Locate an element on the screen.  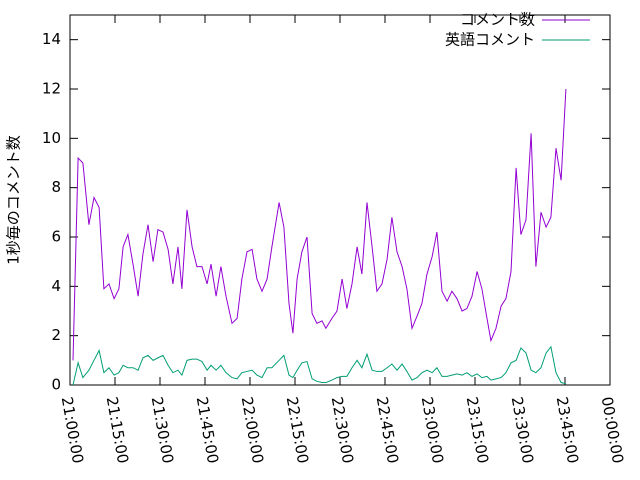
y-tick-label: 12 is located at coordinates (51, 89).